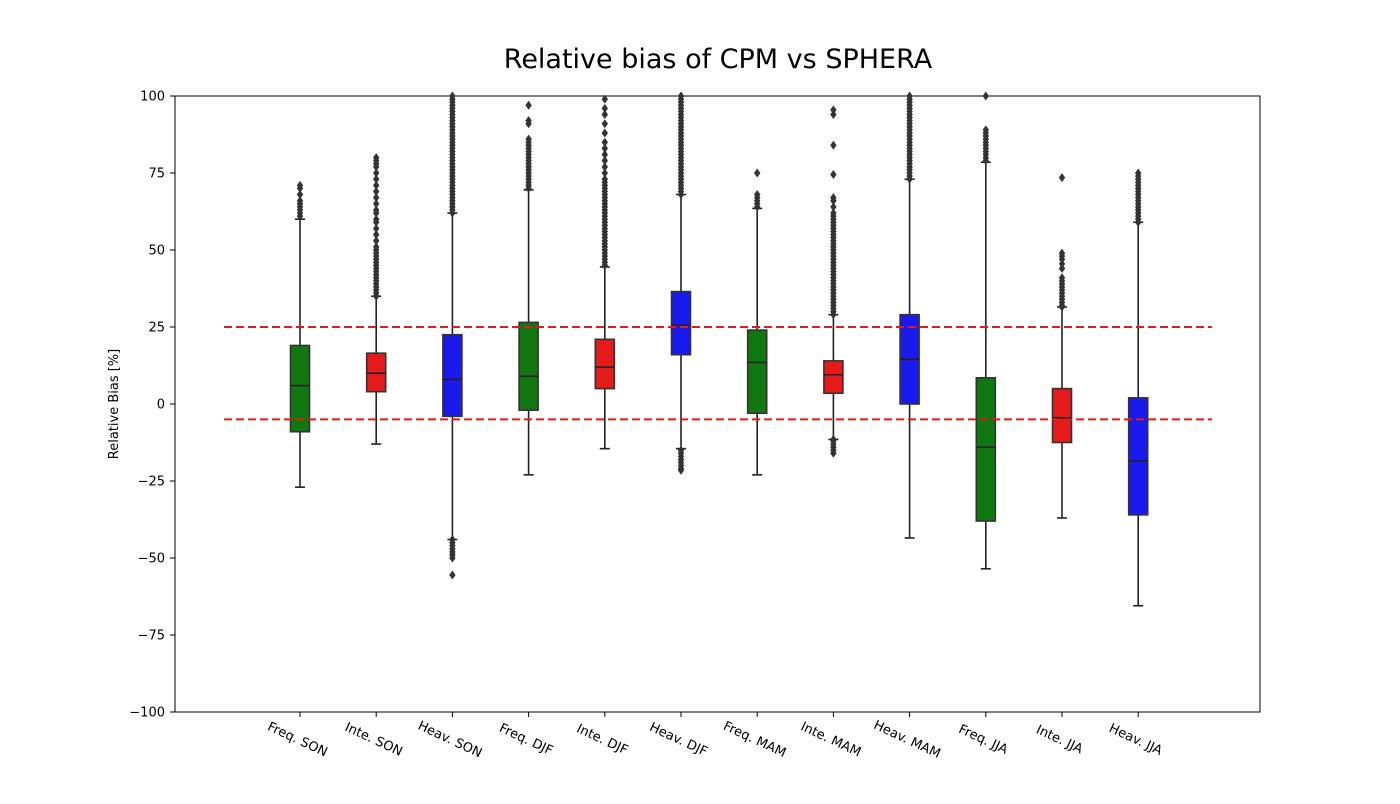 This screenshot has width=1400, height=804. I want to click on x-tick-label: Heav. MAM, so click(907, 740).